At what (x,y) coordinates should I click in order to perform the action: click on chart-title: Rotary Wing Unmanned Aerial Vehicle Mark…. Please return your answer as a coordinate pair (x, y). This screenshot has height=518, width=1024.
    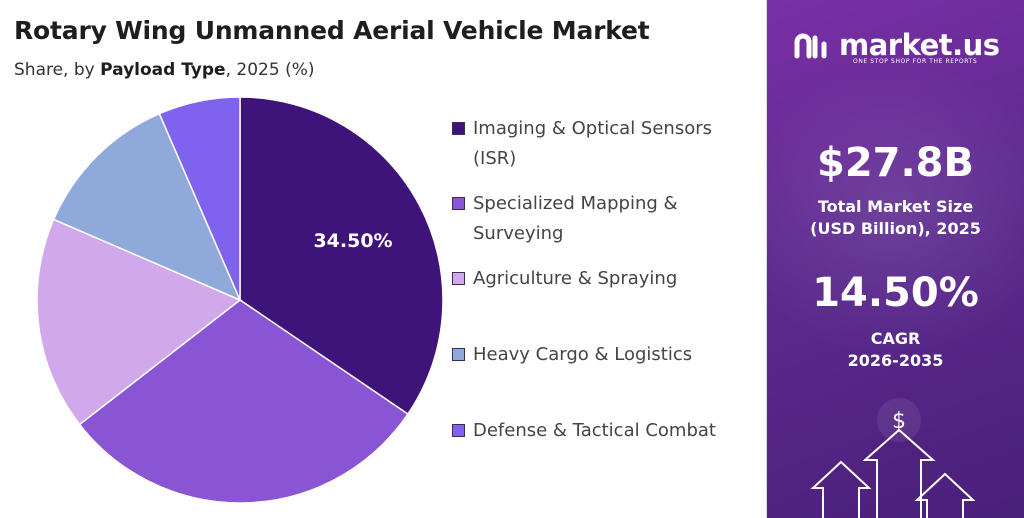
    Looking at the image, I should click on (332, 30).